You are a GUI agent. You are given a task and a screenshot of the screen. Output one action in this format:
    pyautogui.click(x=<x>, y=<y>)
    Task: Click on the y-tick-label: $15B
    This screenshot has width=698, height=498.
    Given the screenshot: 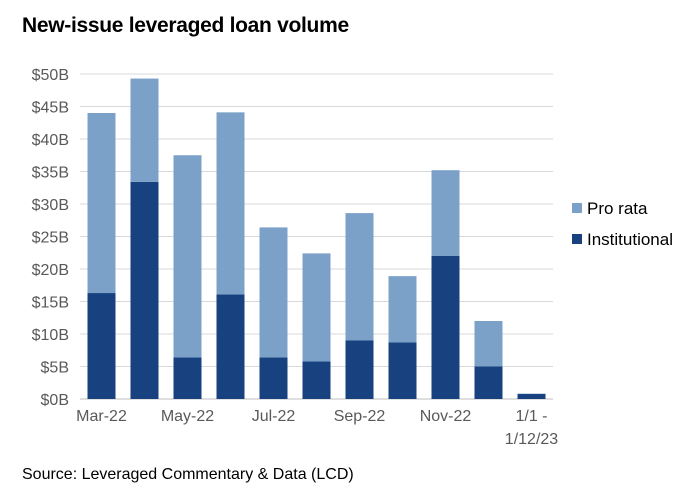 What is the action you would take?
    pyautogui.click(x=50, y=303)
    